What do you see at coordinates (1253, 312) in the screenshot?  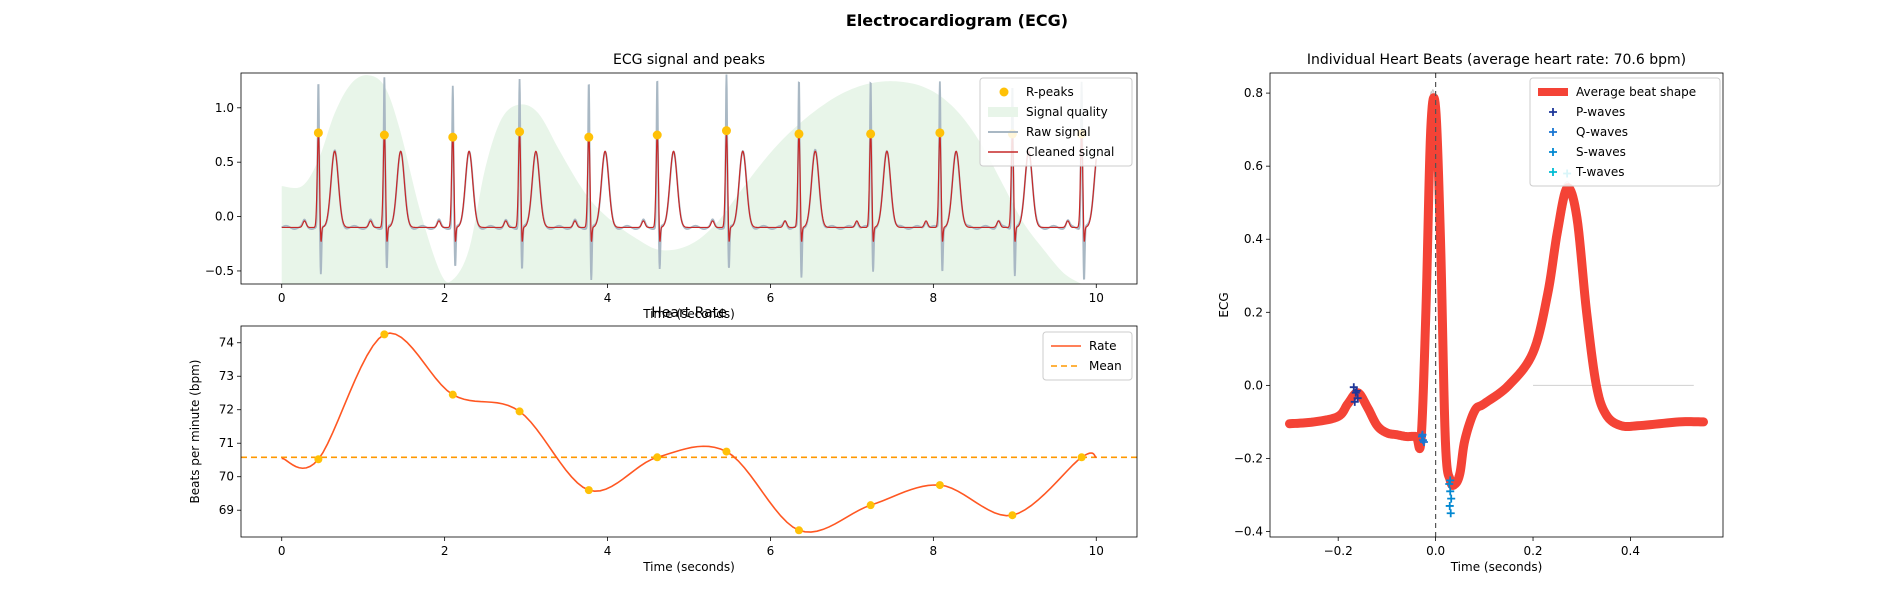 I see `beats-ytick-label: 0.2` at bounding box center [1253, 312].